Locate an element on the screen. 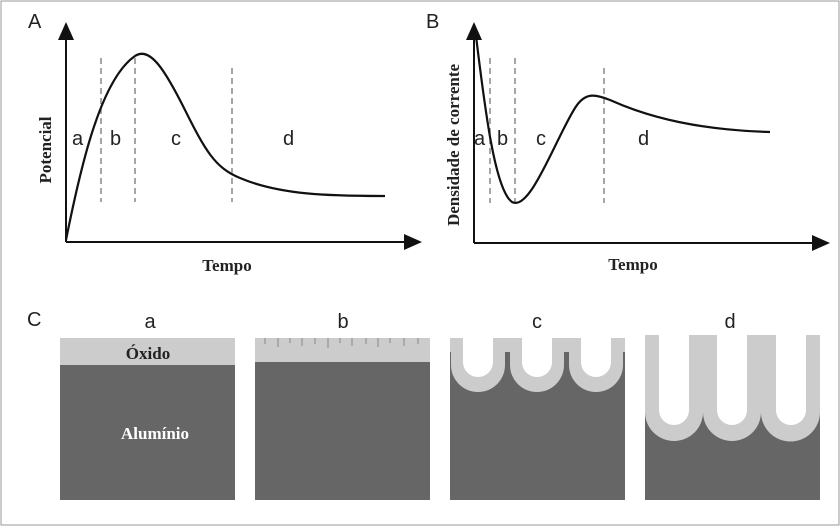  potential-curve is located at coordinates (225, 146).